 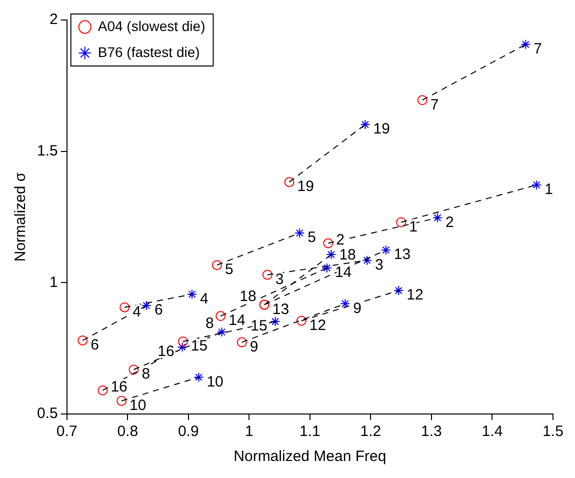 I want to click on x-tick-label: 1.5, so click(x=553, y=431).